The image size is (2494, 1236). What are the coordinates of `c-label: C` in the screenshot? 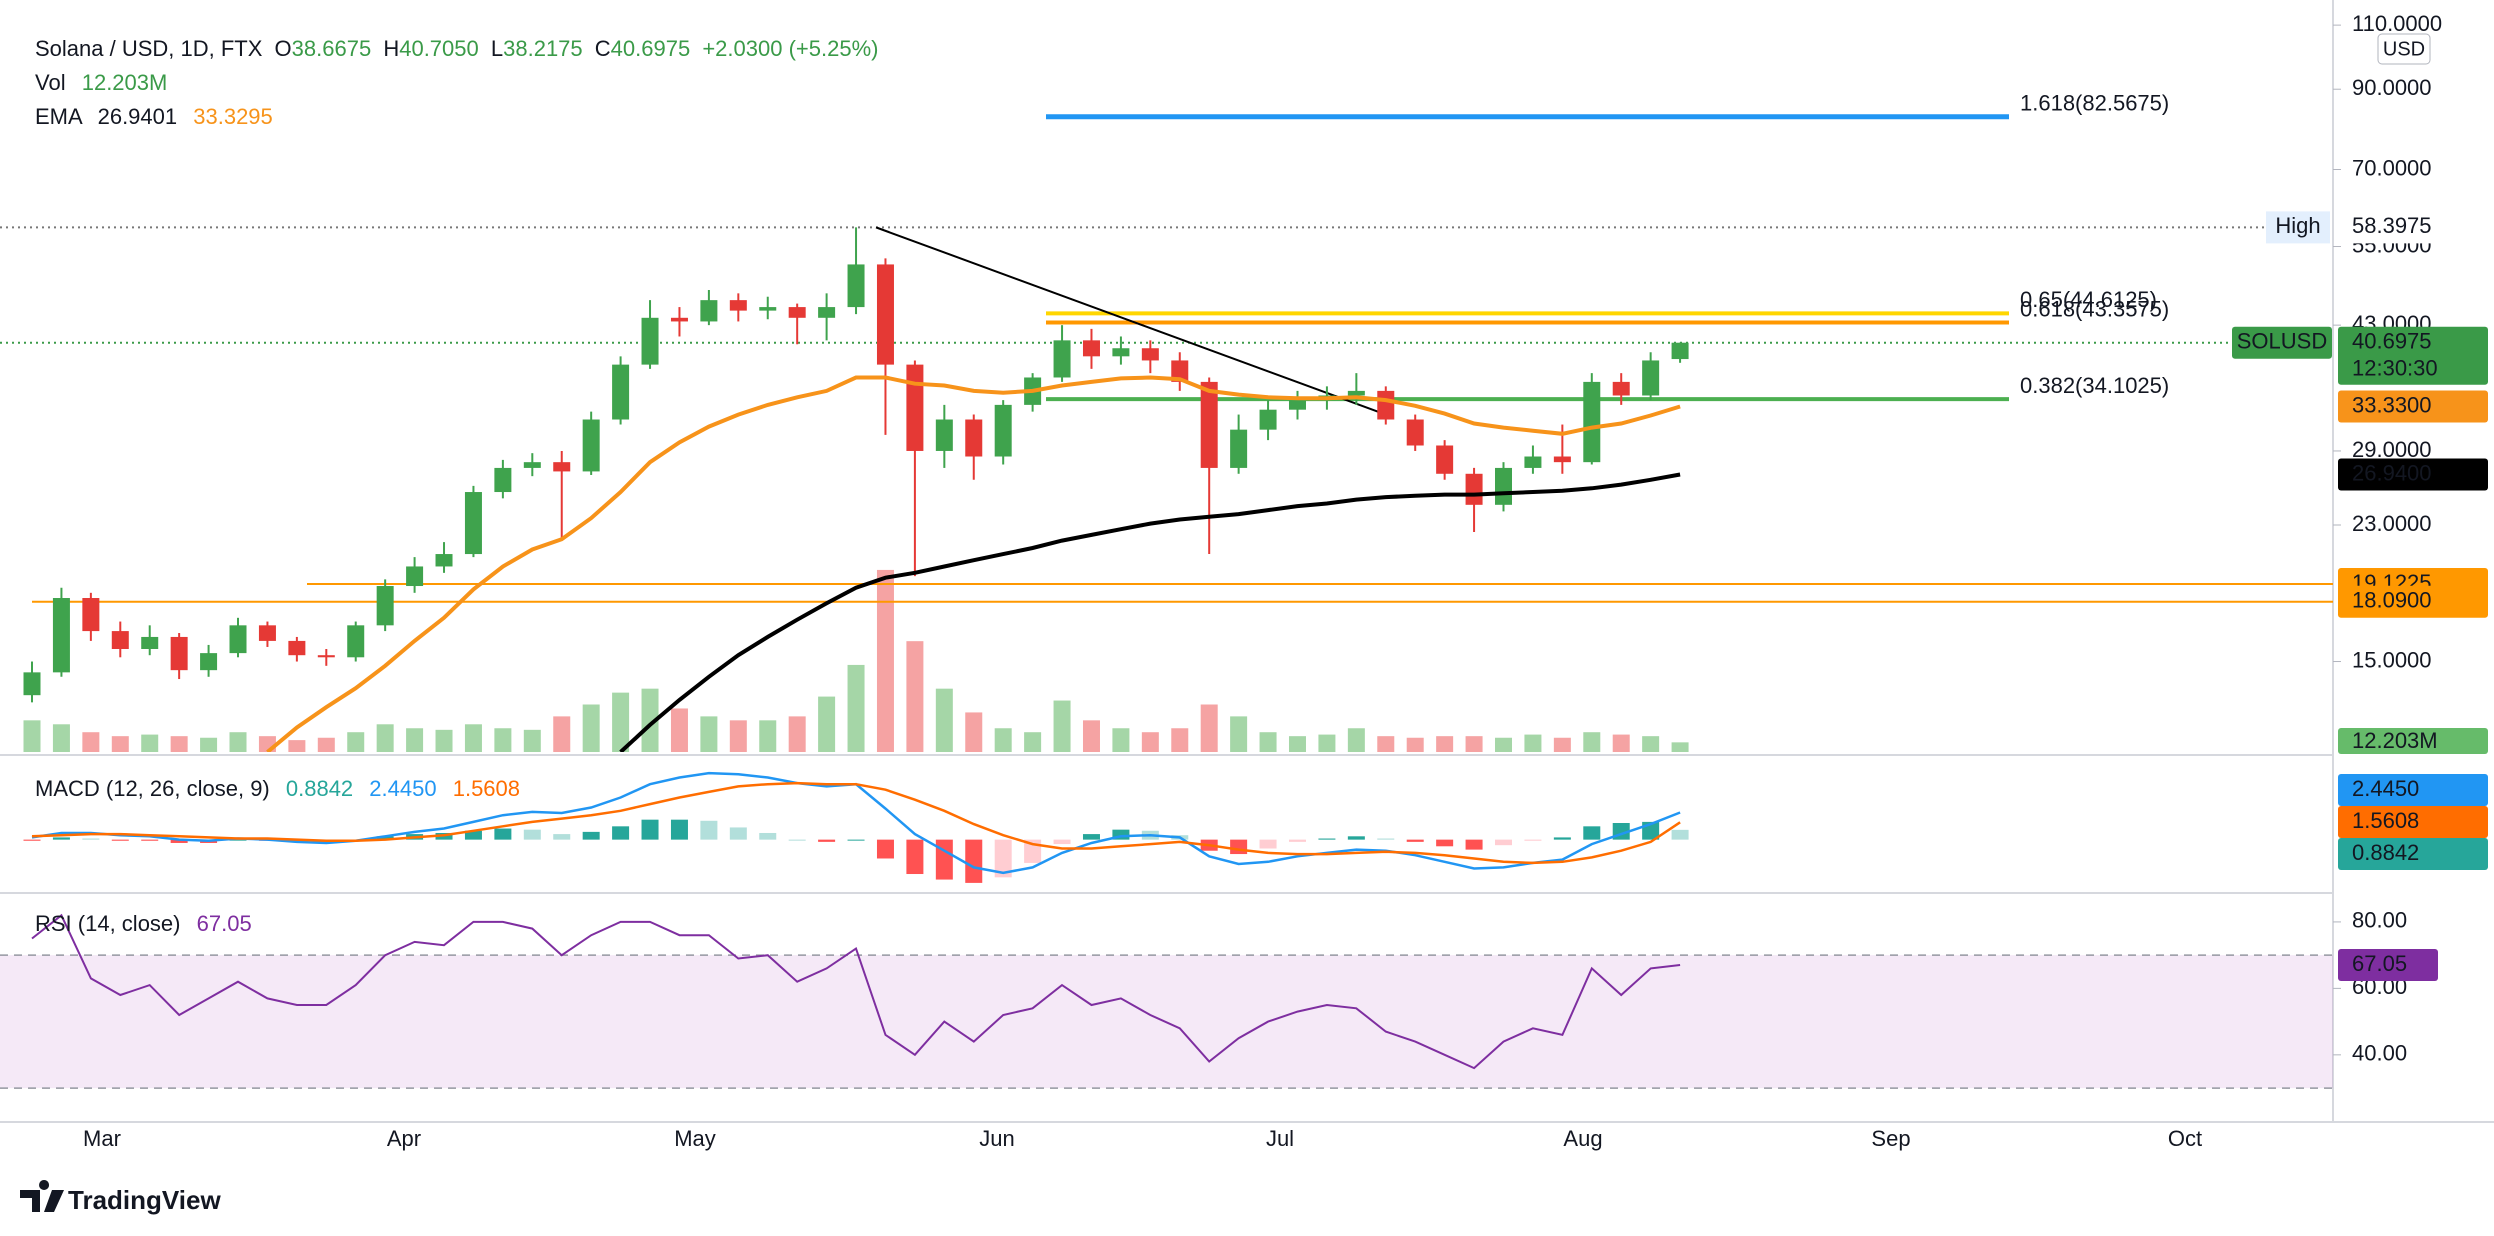 It's located at (603, 48).